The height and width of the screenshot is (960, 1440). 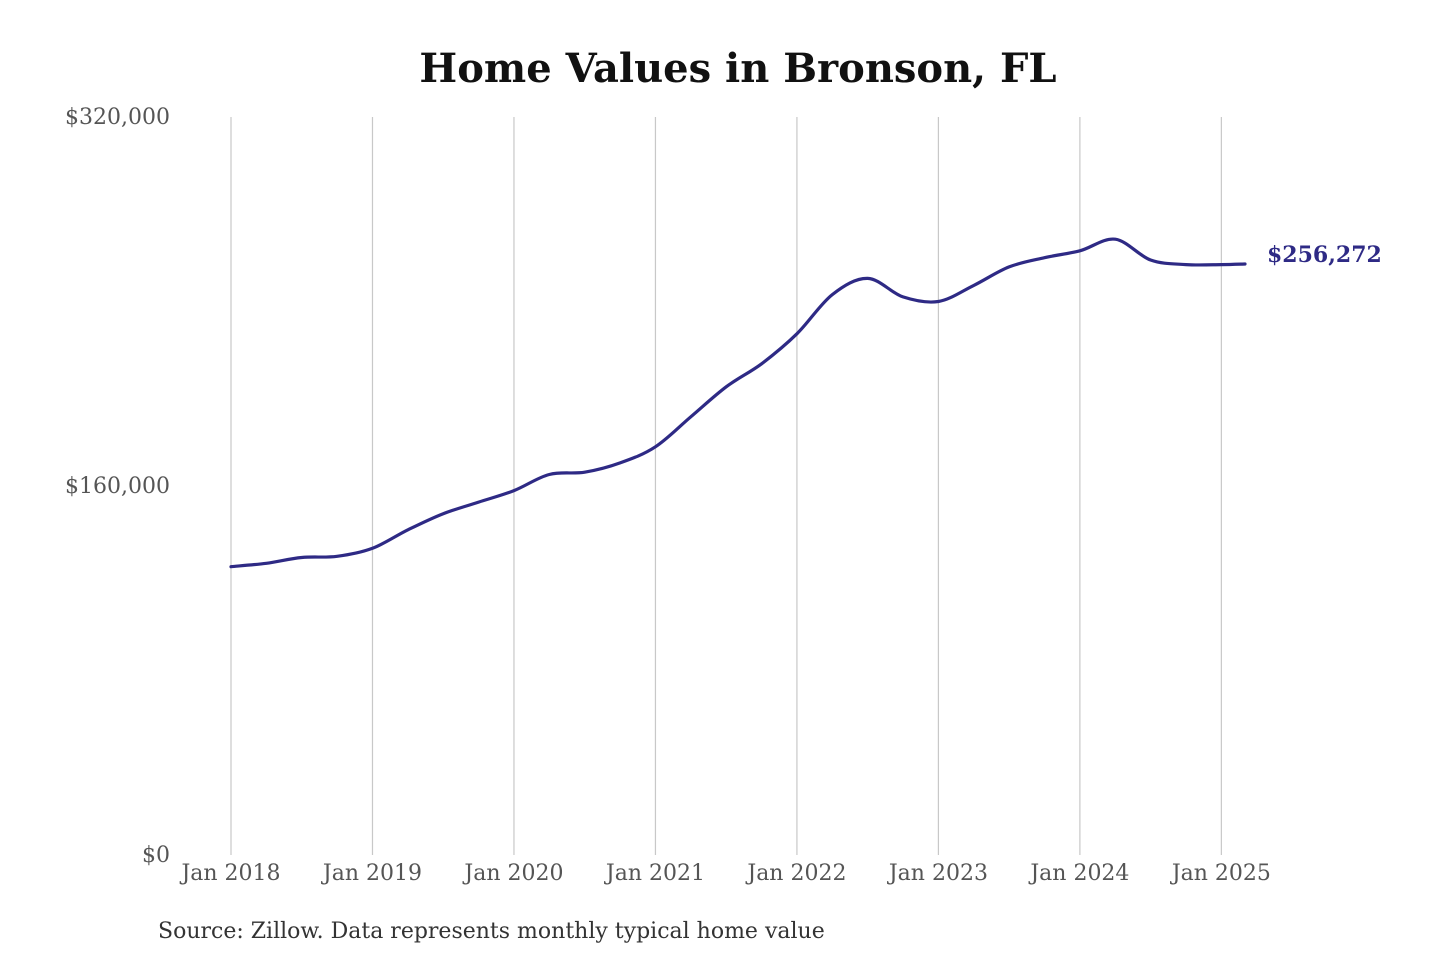 What do you see at coordinates (371, 873) in the screenshot?
I see `x-tick-label: Jan 2019` at bounding box center [371, 873].